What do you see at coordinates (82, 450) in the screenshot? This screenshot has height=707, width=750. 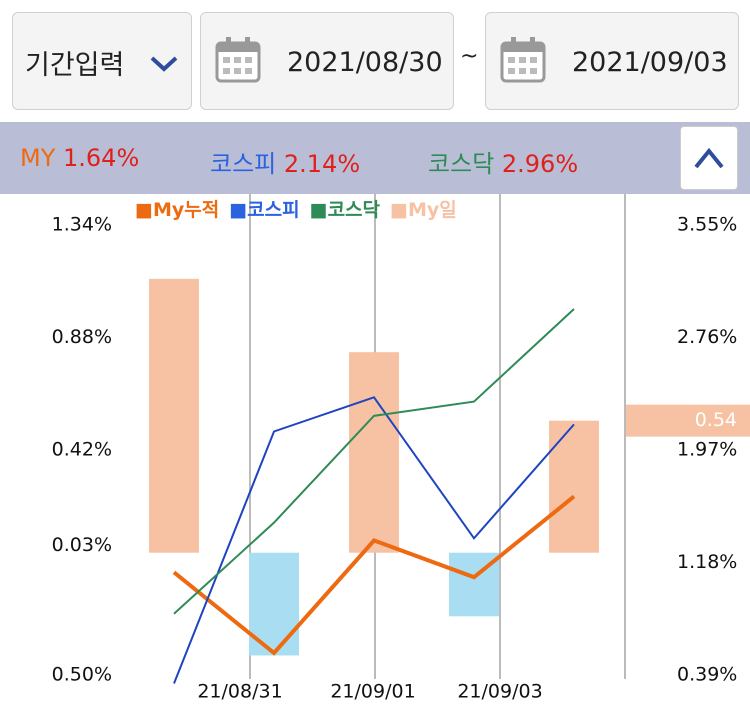 I see `y-tick-label: 0.42%` at bounding box center [82, 450].